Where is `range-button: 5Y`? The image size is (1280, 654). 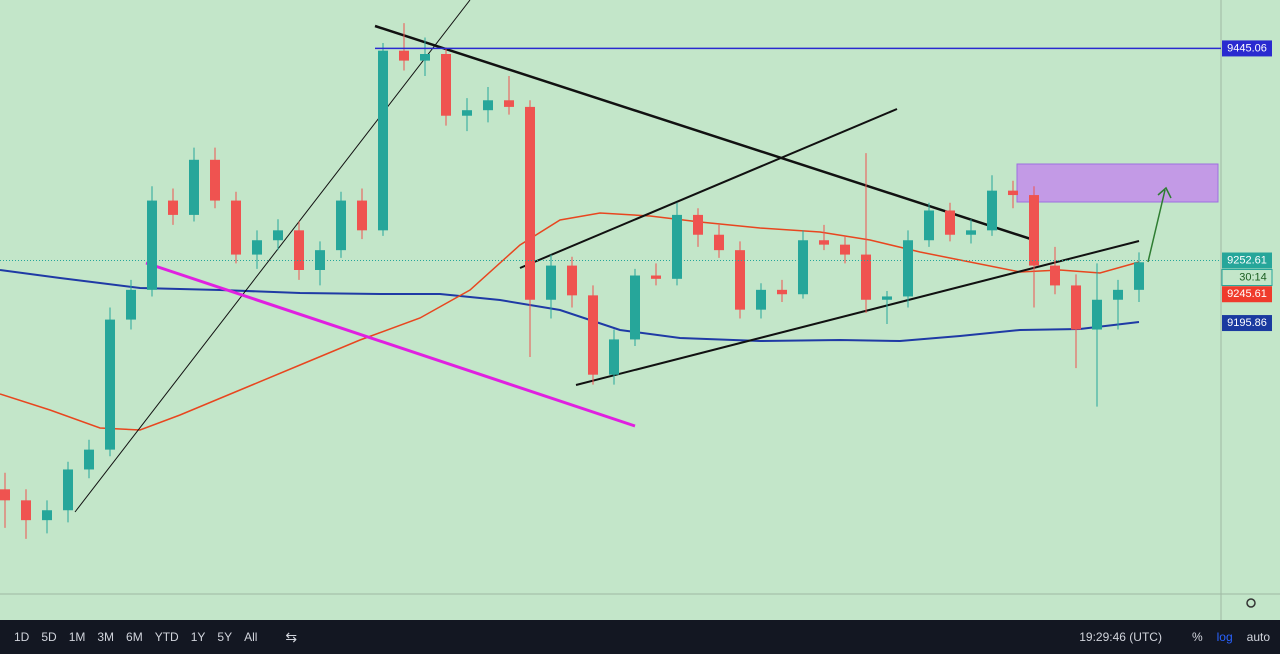
range-button: 5Y is located at coordinates (225, 637).